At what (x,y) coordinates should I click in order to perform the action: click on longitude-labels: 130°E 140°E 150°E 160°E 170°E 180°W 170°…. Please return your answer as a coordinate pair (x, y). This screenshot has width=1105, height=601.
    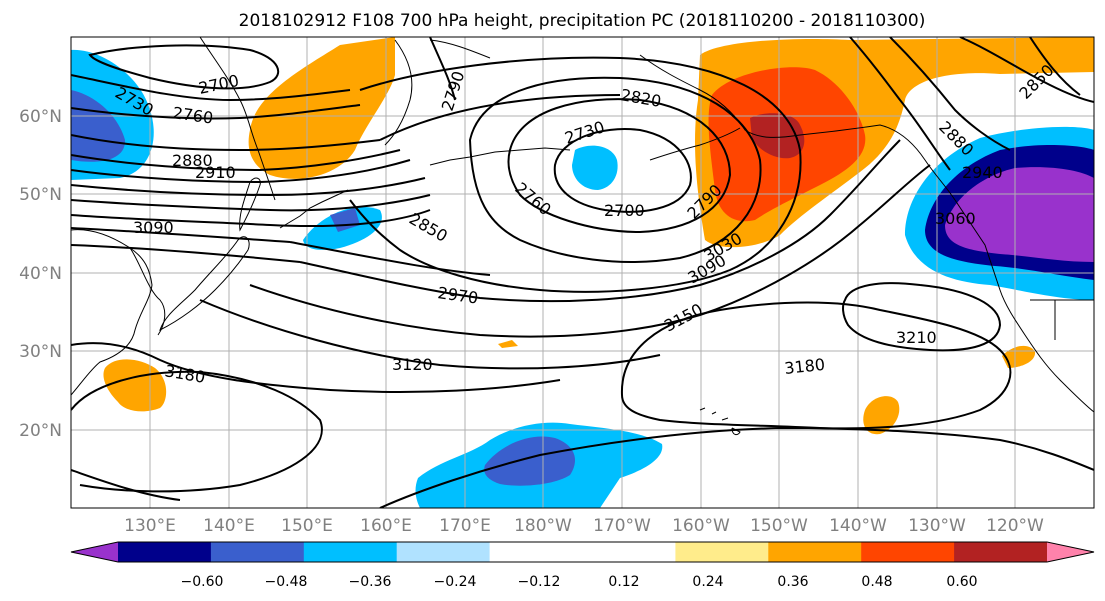
    Looking at the image, I should click on (584, 526).